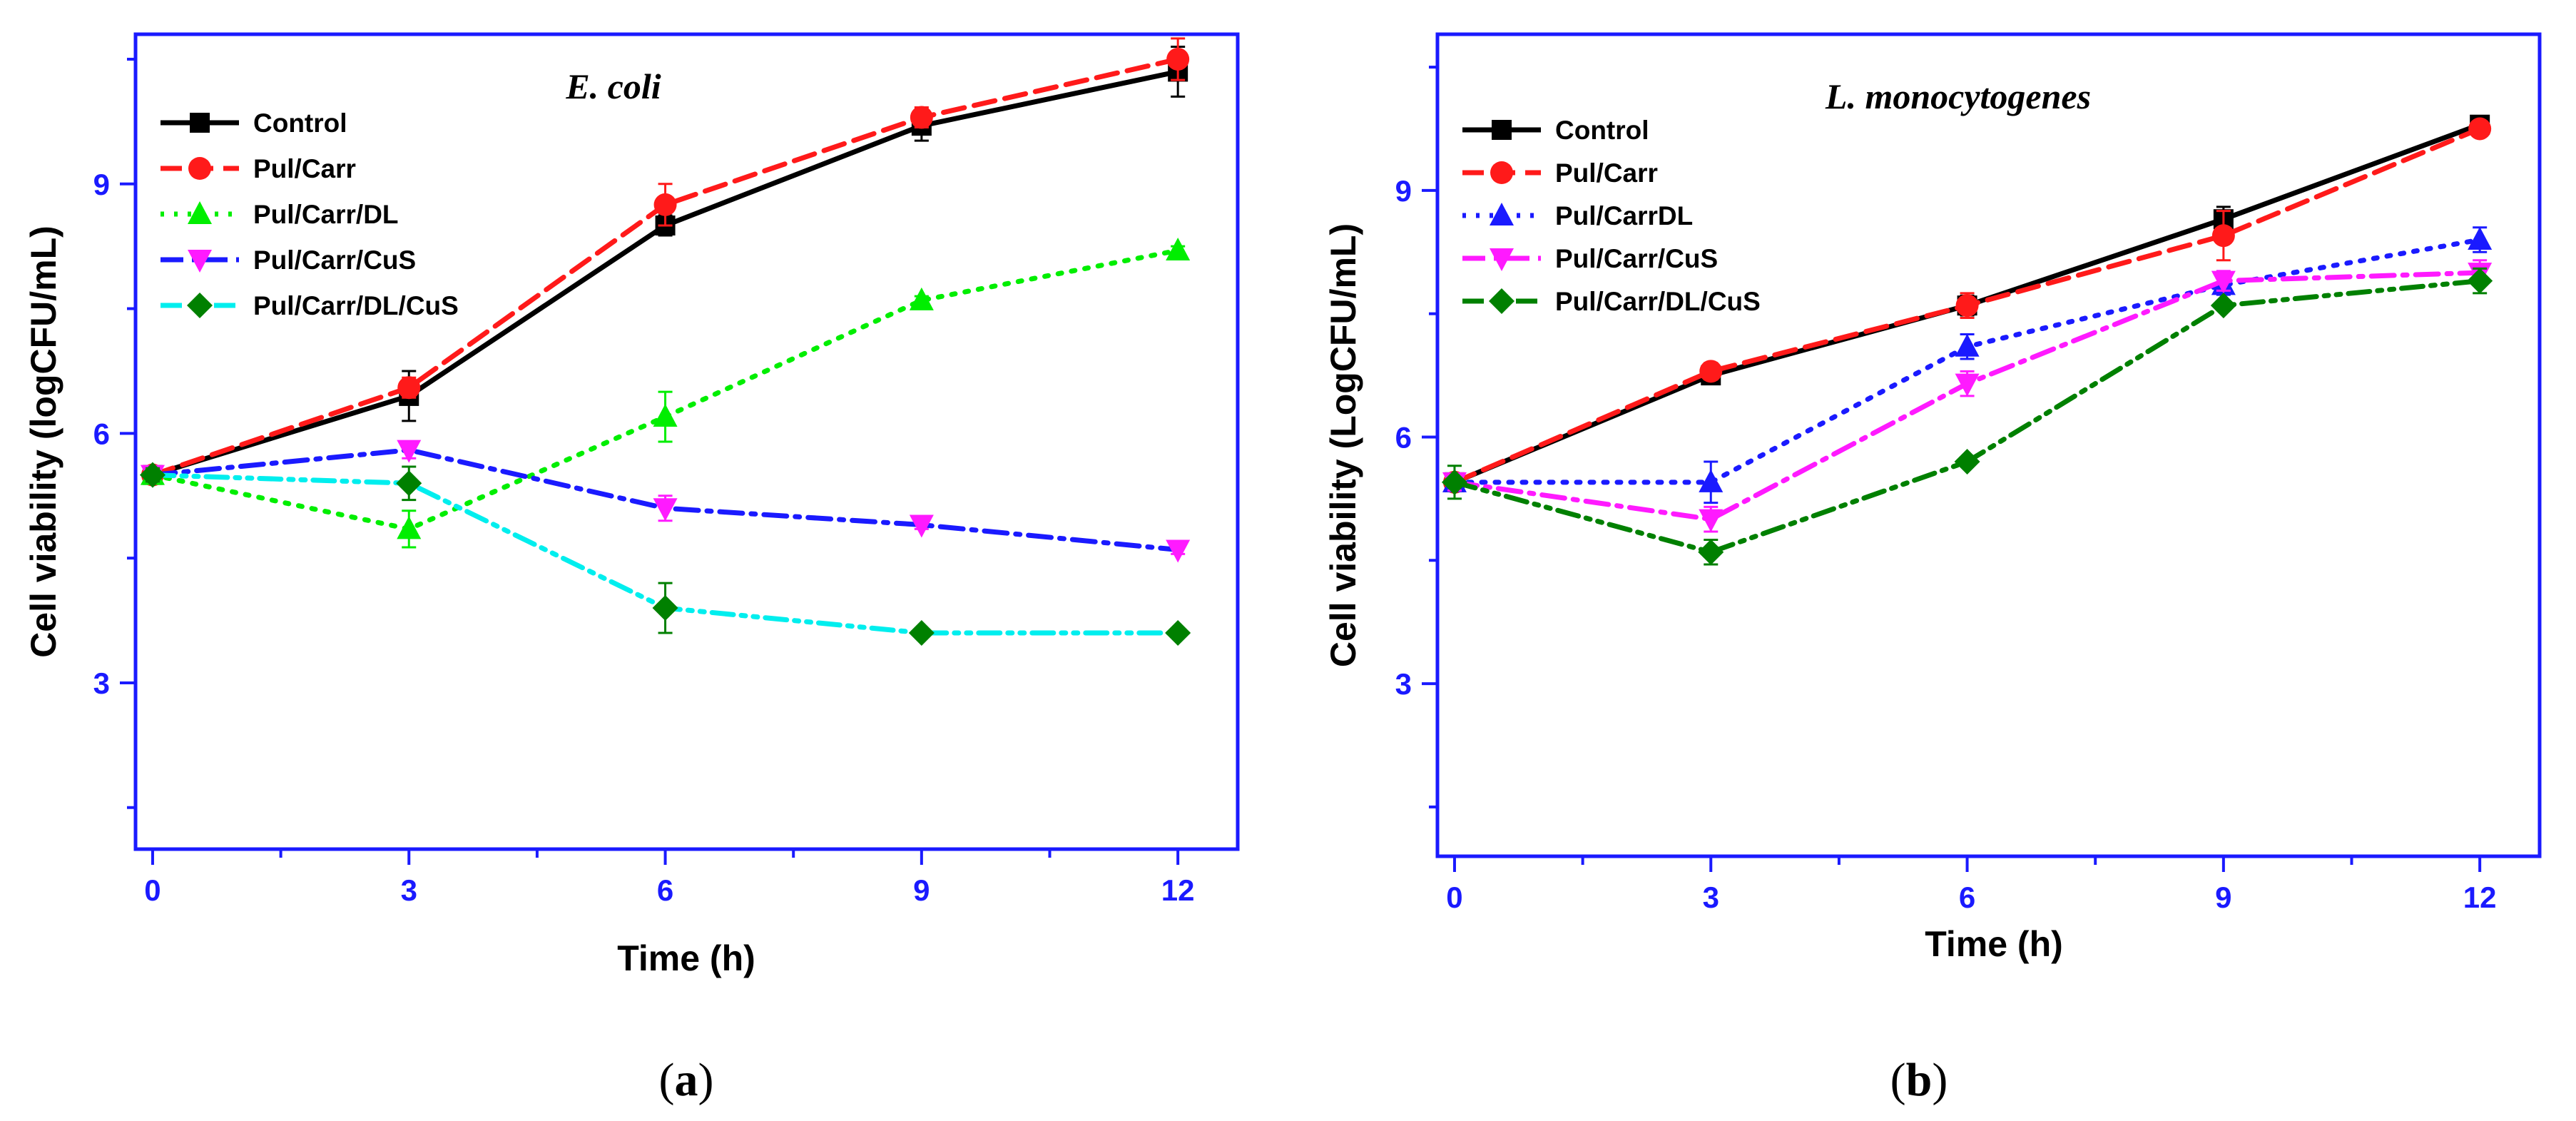 The width and height of the screenshot is (2576, 1121). Describe the element at coordinates (101, 433) in the screenshot. I see `y-tick-label-a: 6` at that location.